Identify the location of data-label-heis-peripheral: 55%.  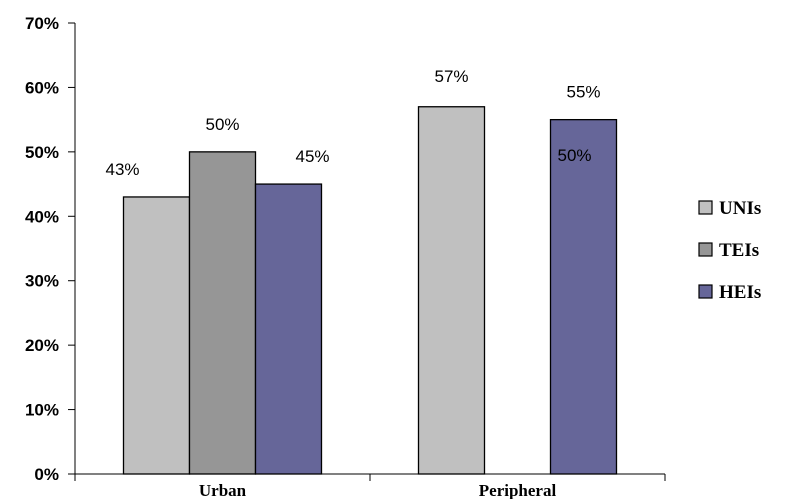
(583, 92).